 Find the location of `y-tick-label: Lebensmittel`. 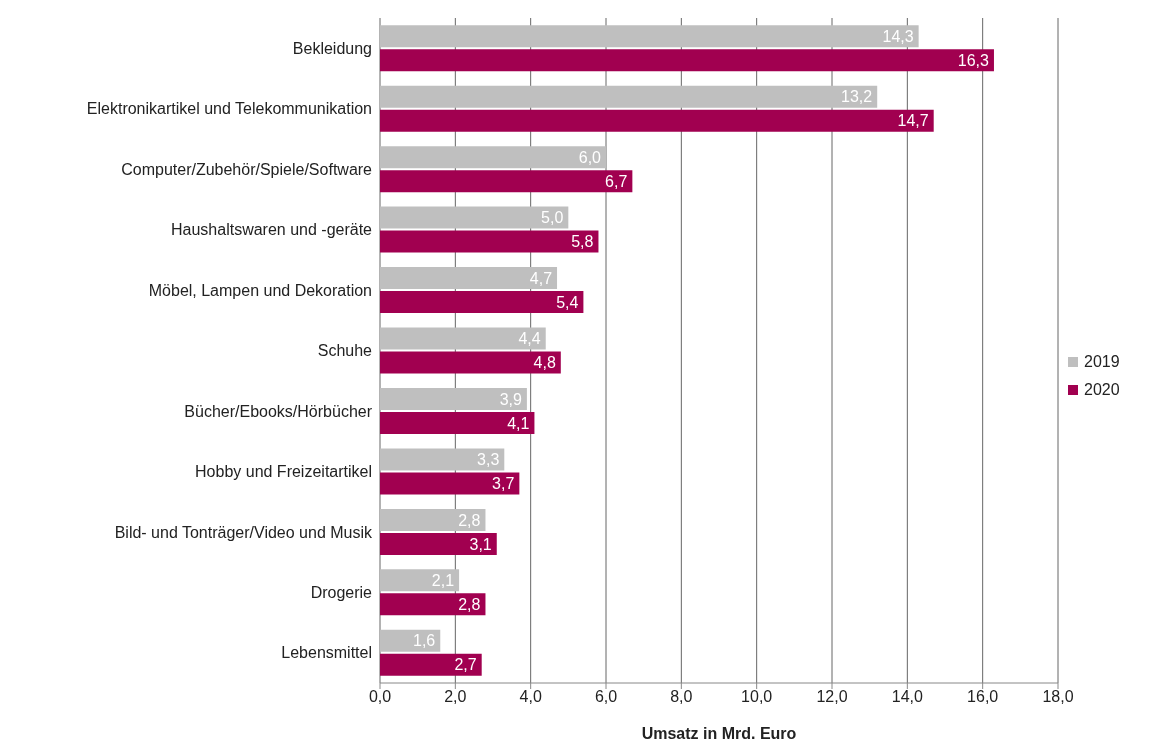

y-tick-label: Lebensmittel is located at coordinates (326, 653).